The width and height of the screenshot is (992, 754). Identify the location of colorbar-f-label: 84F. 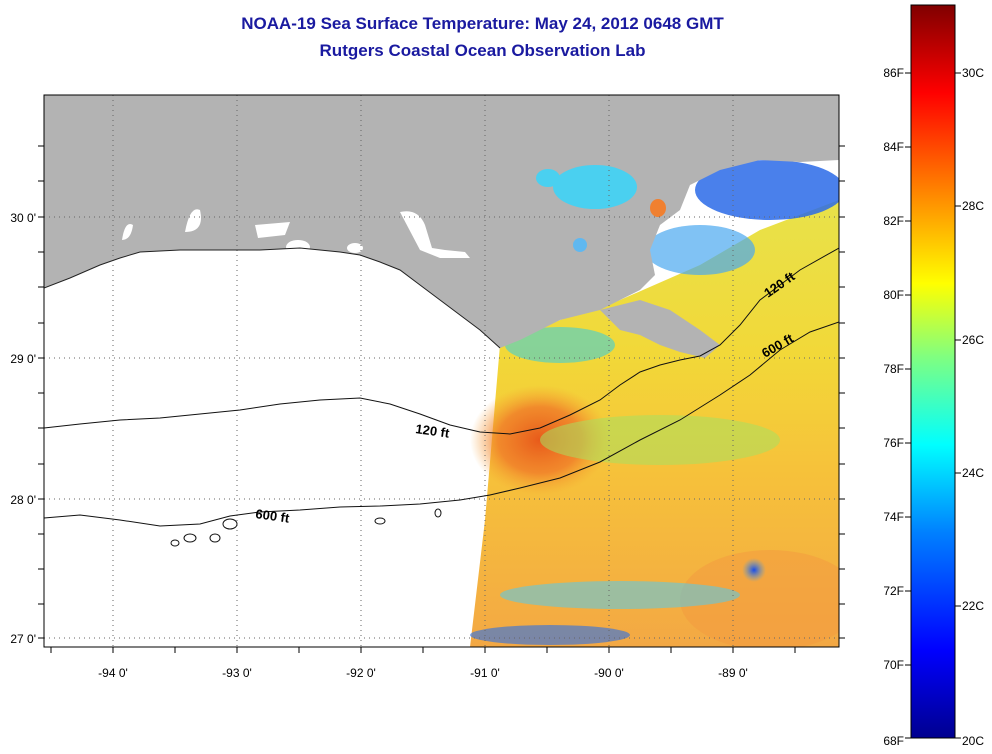
(893, 147).